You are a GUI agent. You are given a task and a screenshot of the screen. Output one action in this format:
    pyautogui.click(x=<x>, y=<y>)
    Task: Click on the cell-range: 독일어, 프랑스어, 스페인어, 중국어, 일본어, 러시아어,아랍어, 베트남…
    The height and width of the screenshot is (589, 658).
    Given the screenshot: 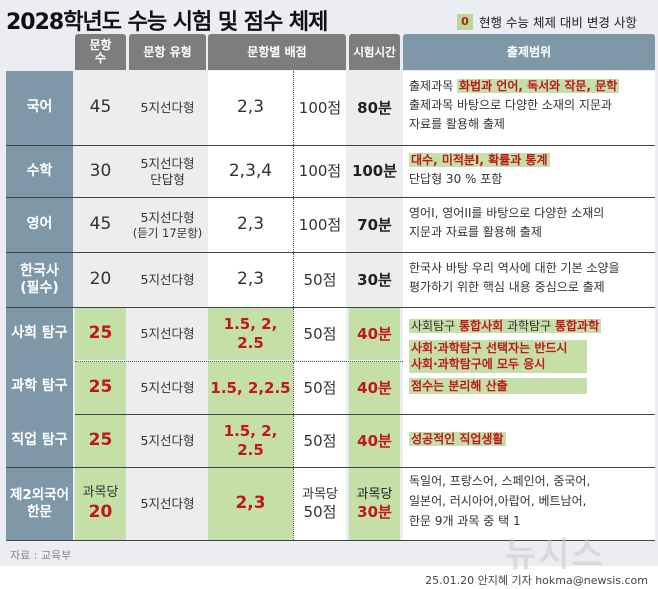 What is the action you would take?
    pyautogui.click(x=529, y=504)
    